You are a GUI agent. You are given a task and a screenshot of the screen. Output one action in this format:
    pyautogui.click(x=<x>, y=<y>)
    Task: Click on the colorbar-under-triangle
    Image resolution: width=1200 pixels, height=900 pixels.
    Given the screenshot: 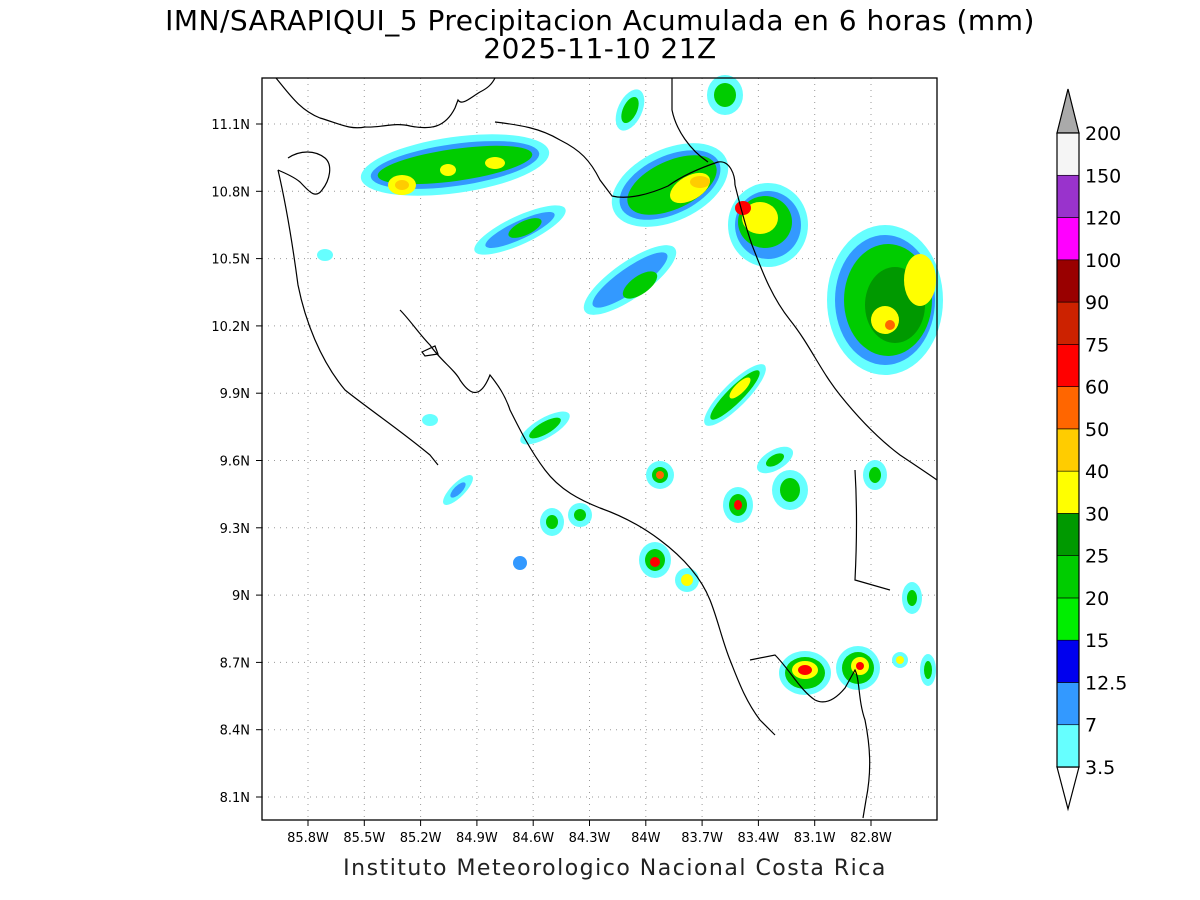 What is the action you would take?
    pyautogui.click(x=1068, y=789)
    